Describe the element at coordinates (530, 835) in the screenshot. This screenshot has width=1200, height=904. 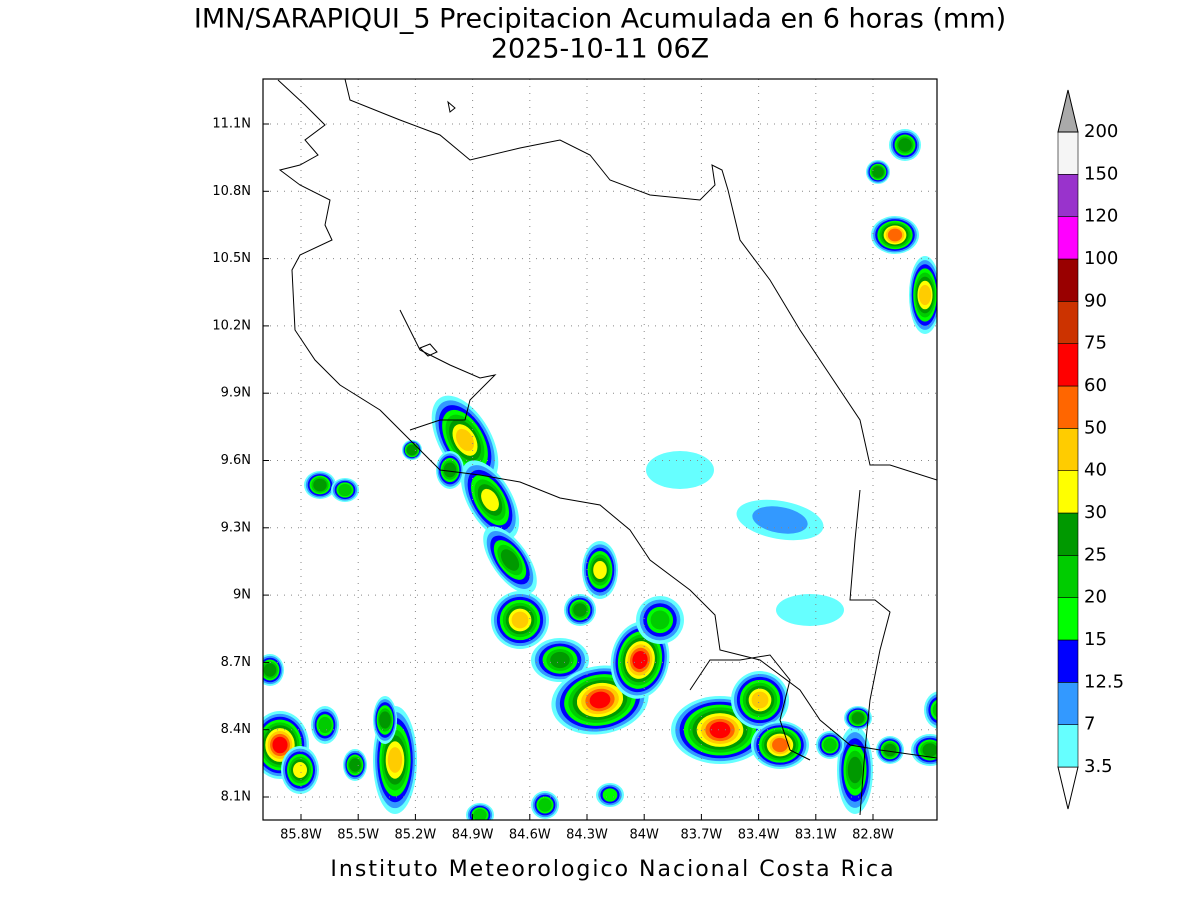
I see `lon-label: 84.6W` at that location.